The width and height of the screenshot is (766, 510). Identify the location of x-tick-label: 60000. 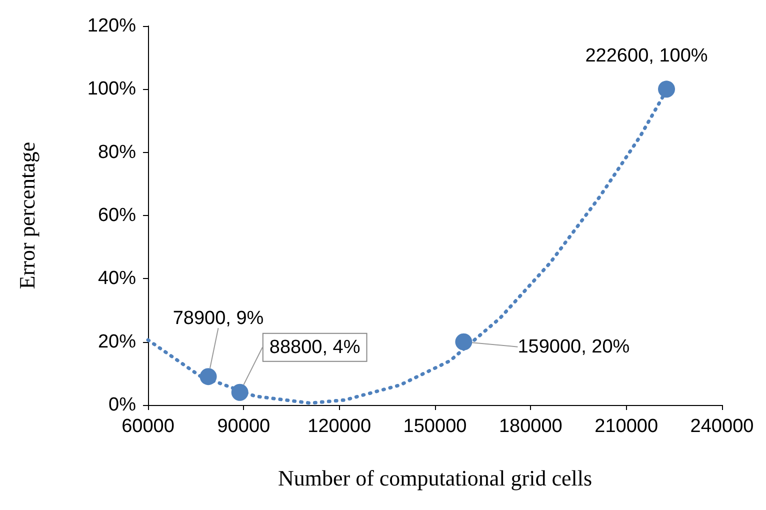
(148, 426).